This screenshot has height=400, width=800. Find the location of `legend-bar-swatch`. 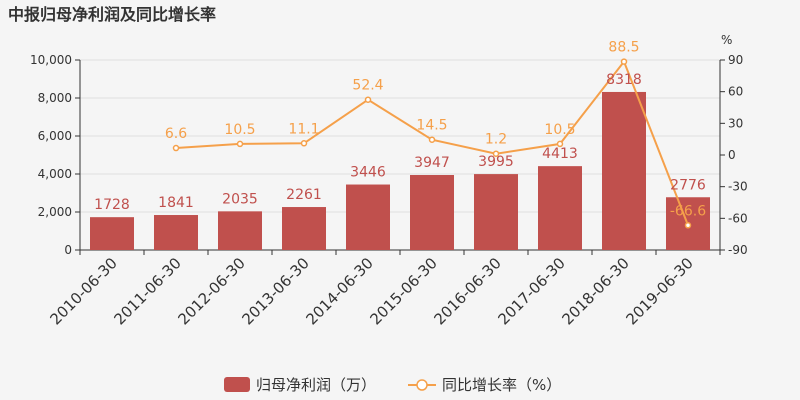

legend-bar-swatch is located at coordinates (237, 384).